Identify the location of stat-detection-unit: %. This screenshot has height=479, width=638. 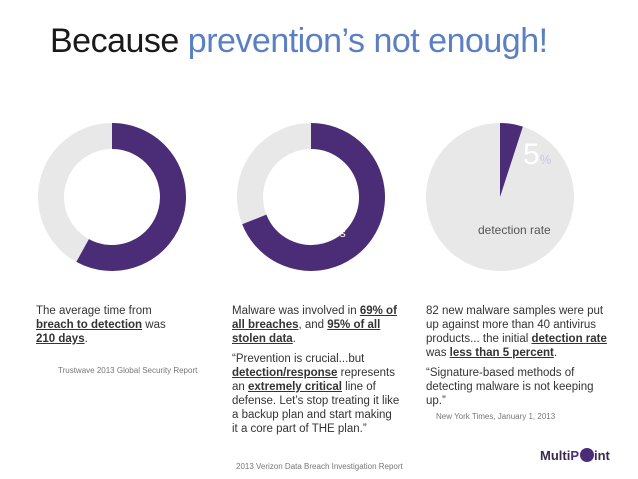
(545, 159).